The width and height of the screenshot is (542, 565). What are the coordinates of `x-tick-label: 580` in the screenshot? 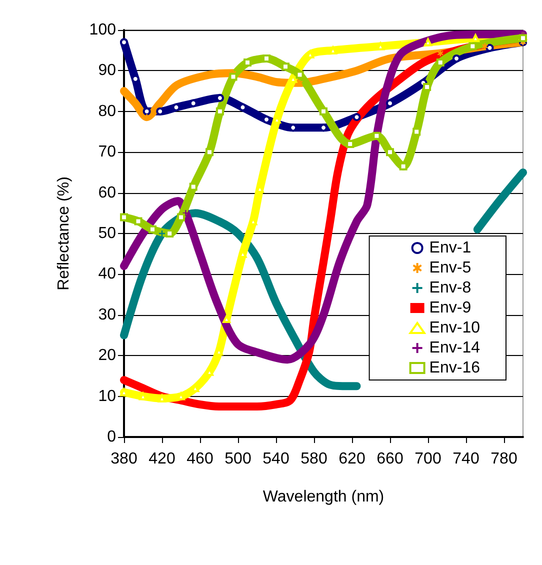 It's located at (314, 459).